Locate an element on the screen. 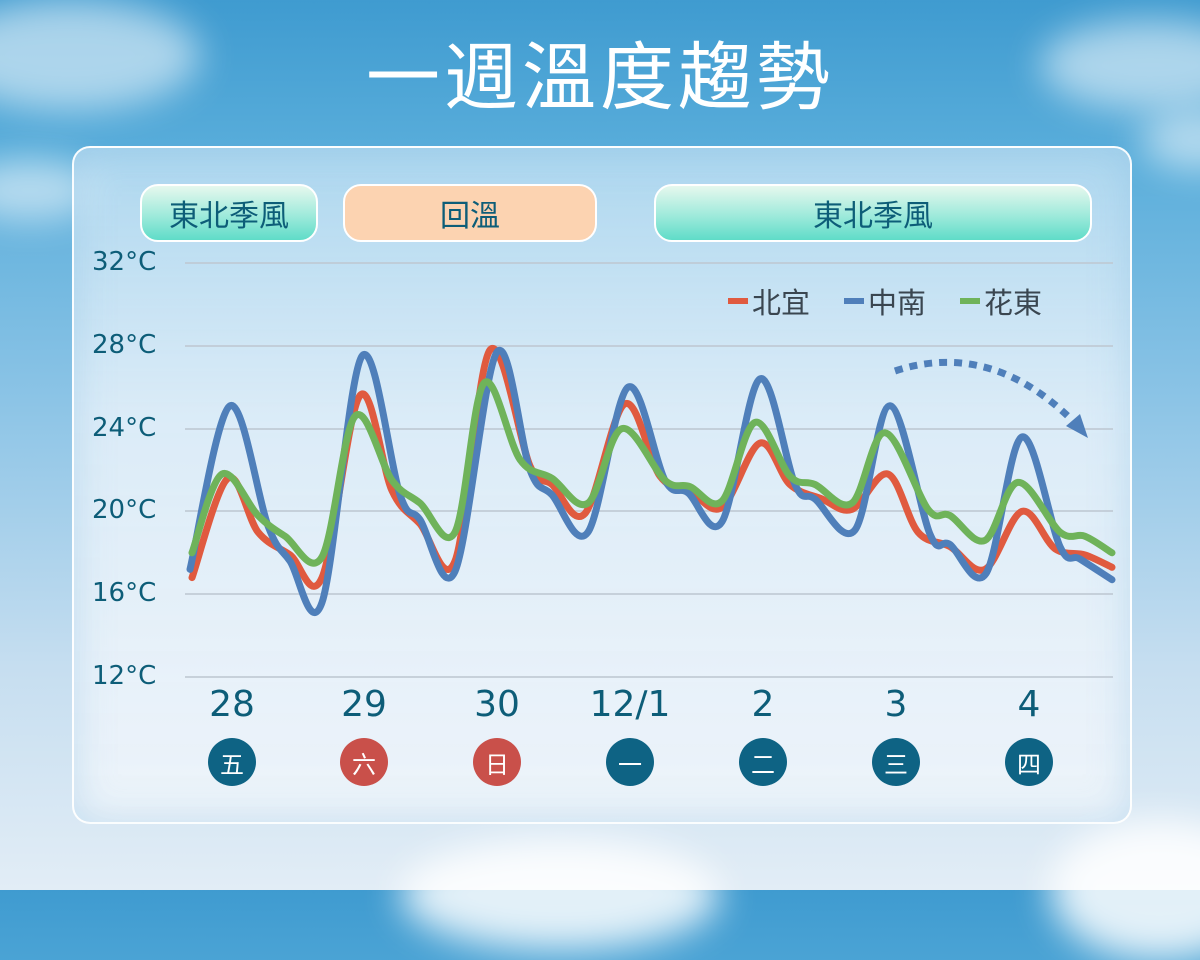 Image resolution: width=1200 pixels, height=960 pixels. trend-arrow-icon is located at coordinates (984, 390).